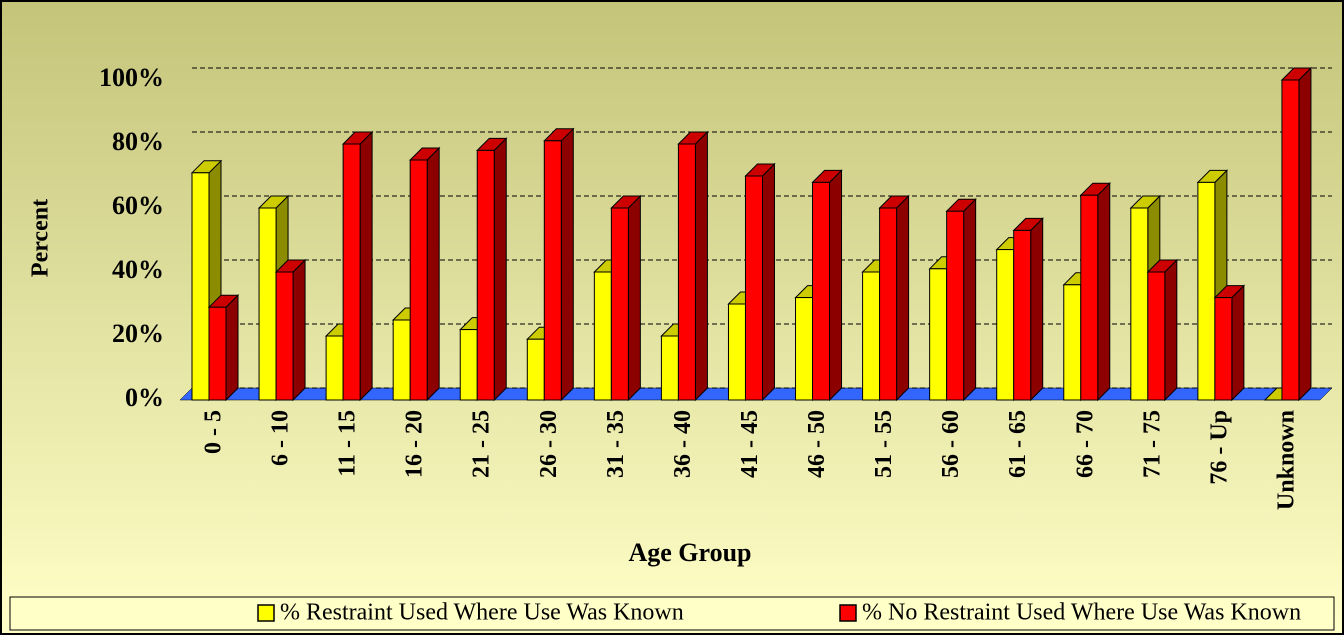 This screenshot has width=1344, height=640. What do you see at coordinates (138, 333) in the screenshot?
I see `y-tick-label: 20%` at bounding box center [138, 333].